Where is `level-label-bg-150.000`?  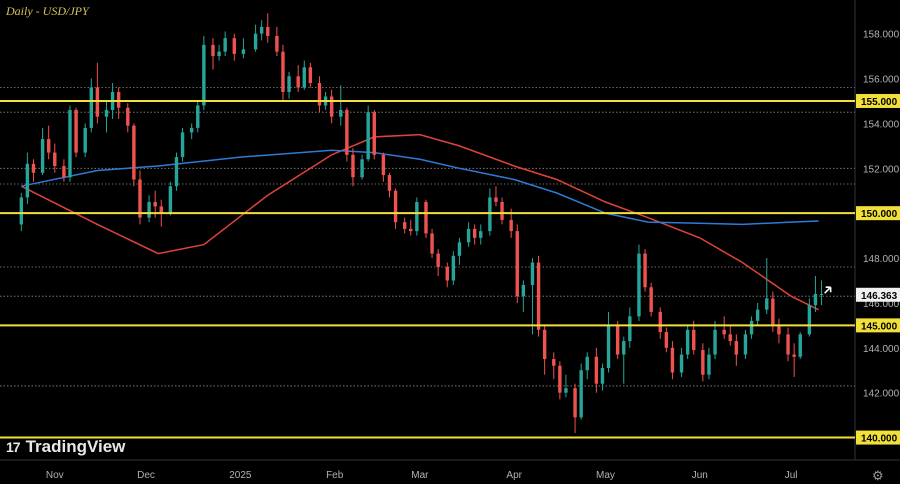 level-label-bg-150.000 is located at coordinates (878, 213).